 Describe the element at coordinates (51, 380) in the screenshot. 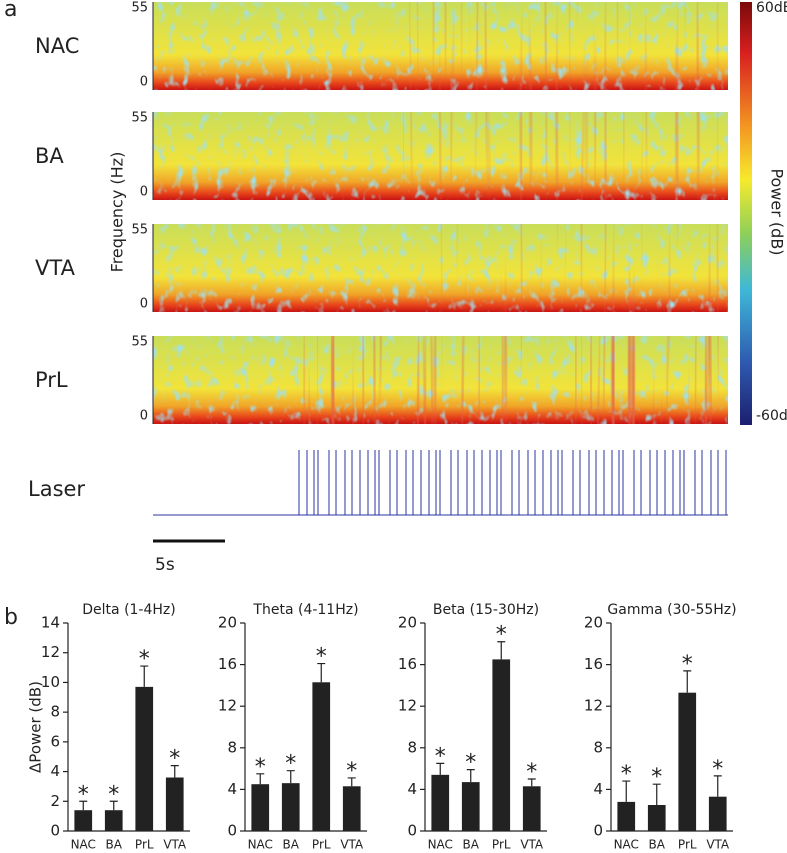

I see `region-label: PrL` at that location.